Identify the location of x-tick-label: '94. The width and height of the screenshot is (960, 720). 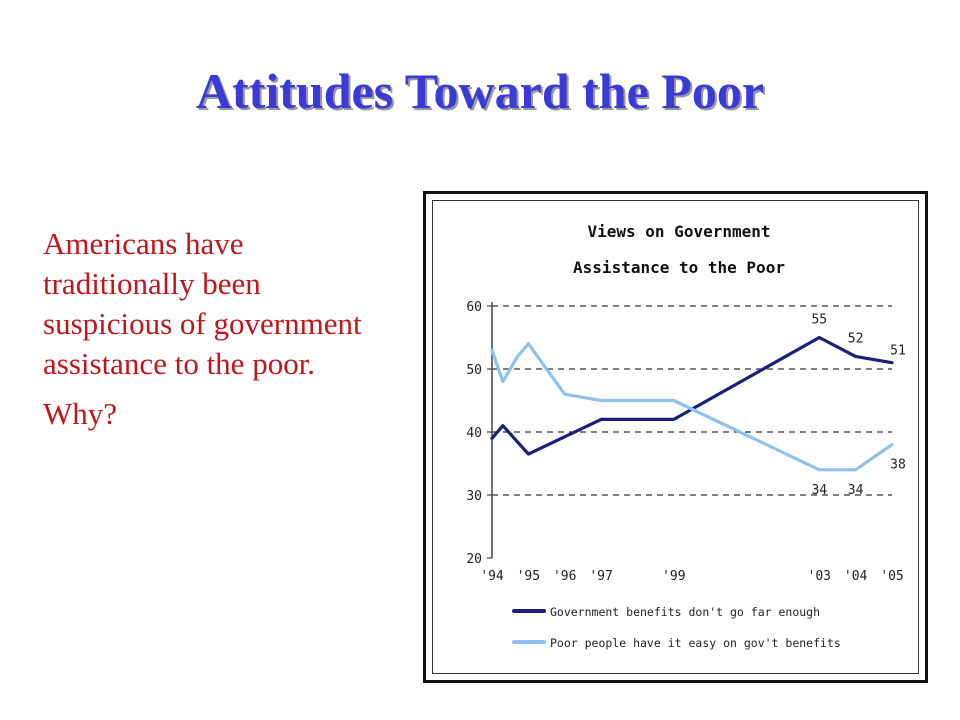
(492, 576).